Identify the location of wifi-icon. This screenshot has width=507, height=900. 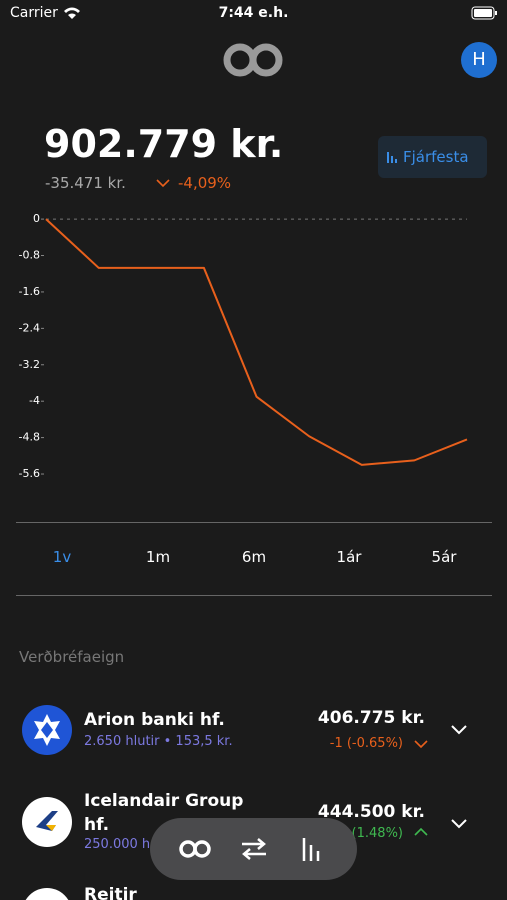
(72, 13).